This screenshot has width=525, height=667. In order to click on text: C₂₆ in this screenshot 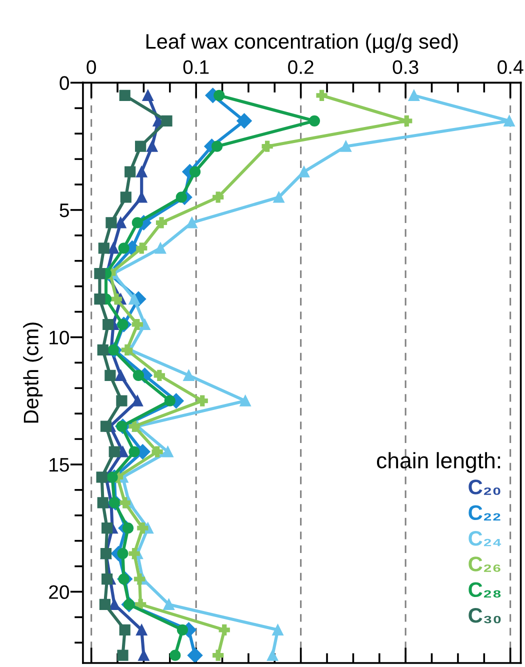, I will do `click(484, 564)`.